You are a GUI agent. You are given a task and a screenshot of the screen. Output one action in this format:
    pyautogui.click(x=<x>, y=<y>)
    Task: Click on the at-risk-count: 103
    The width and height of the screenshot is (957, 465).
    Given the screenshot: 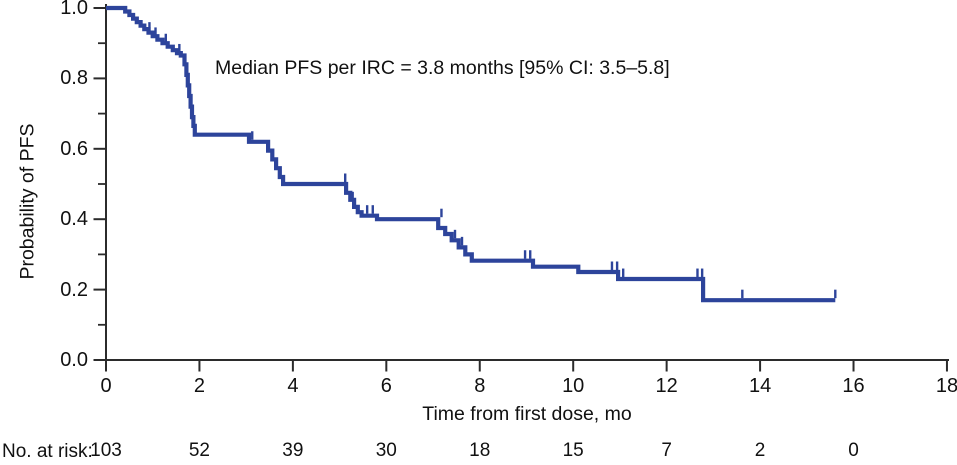 What is the action you would take?
    pyautogui.click(x=106, y=450)
    